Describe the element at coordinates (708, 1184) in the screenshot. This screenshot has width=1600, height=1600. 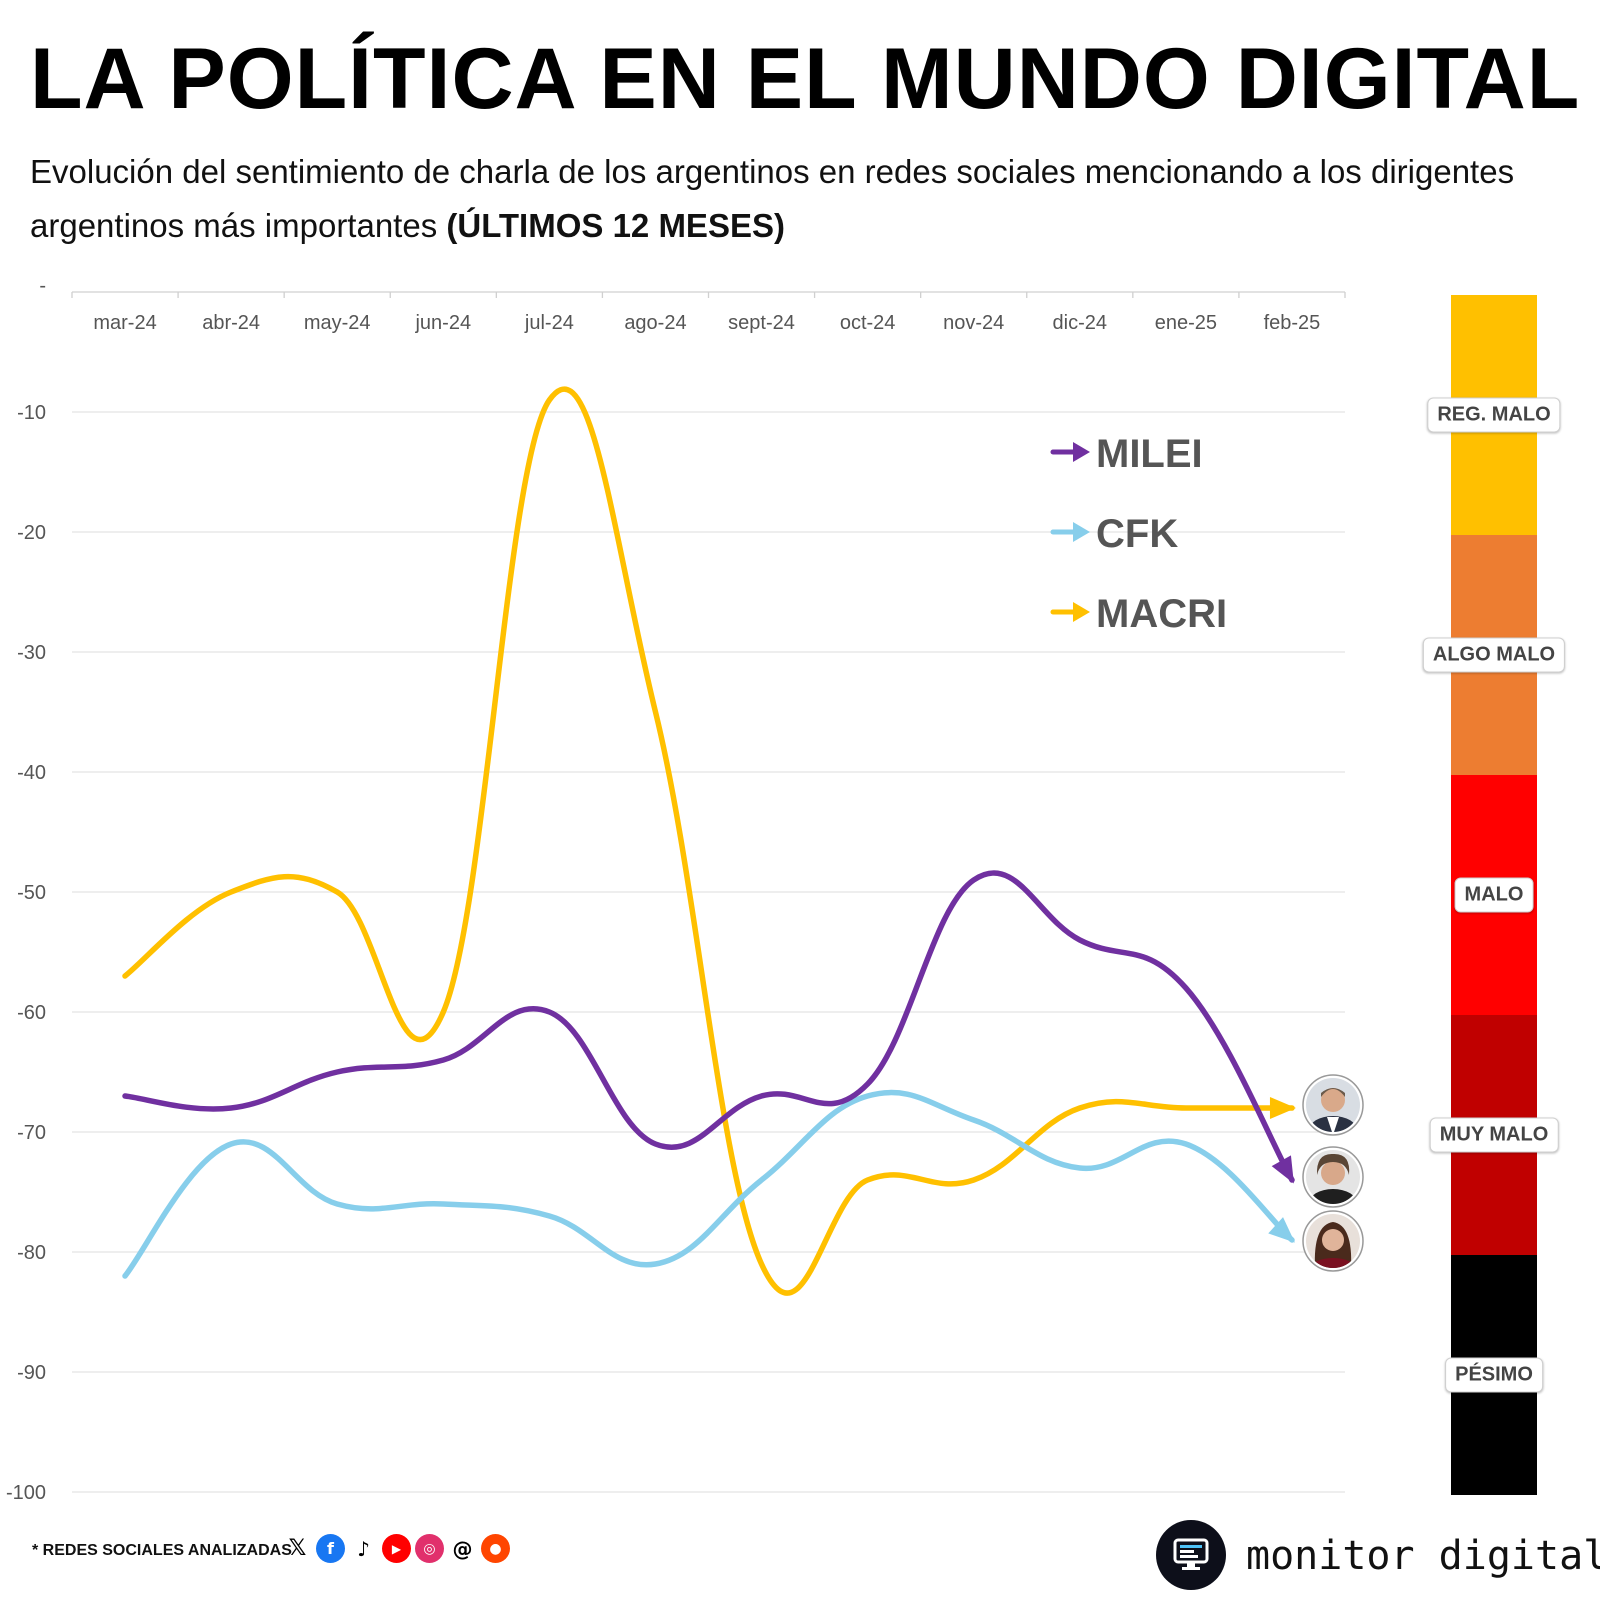
I see `series-line-cfk` at that location.